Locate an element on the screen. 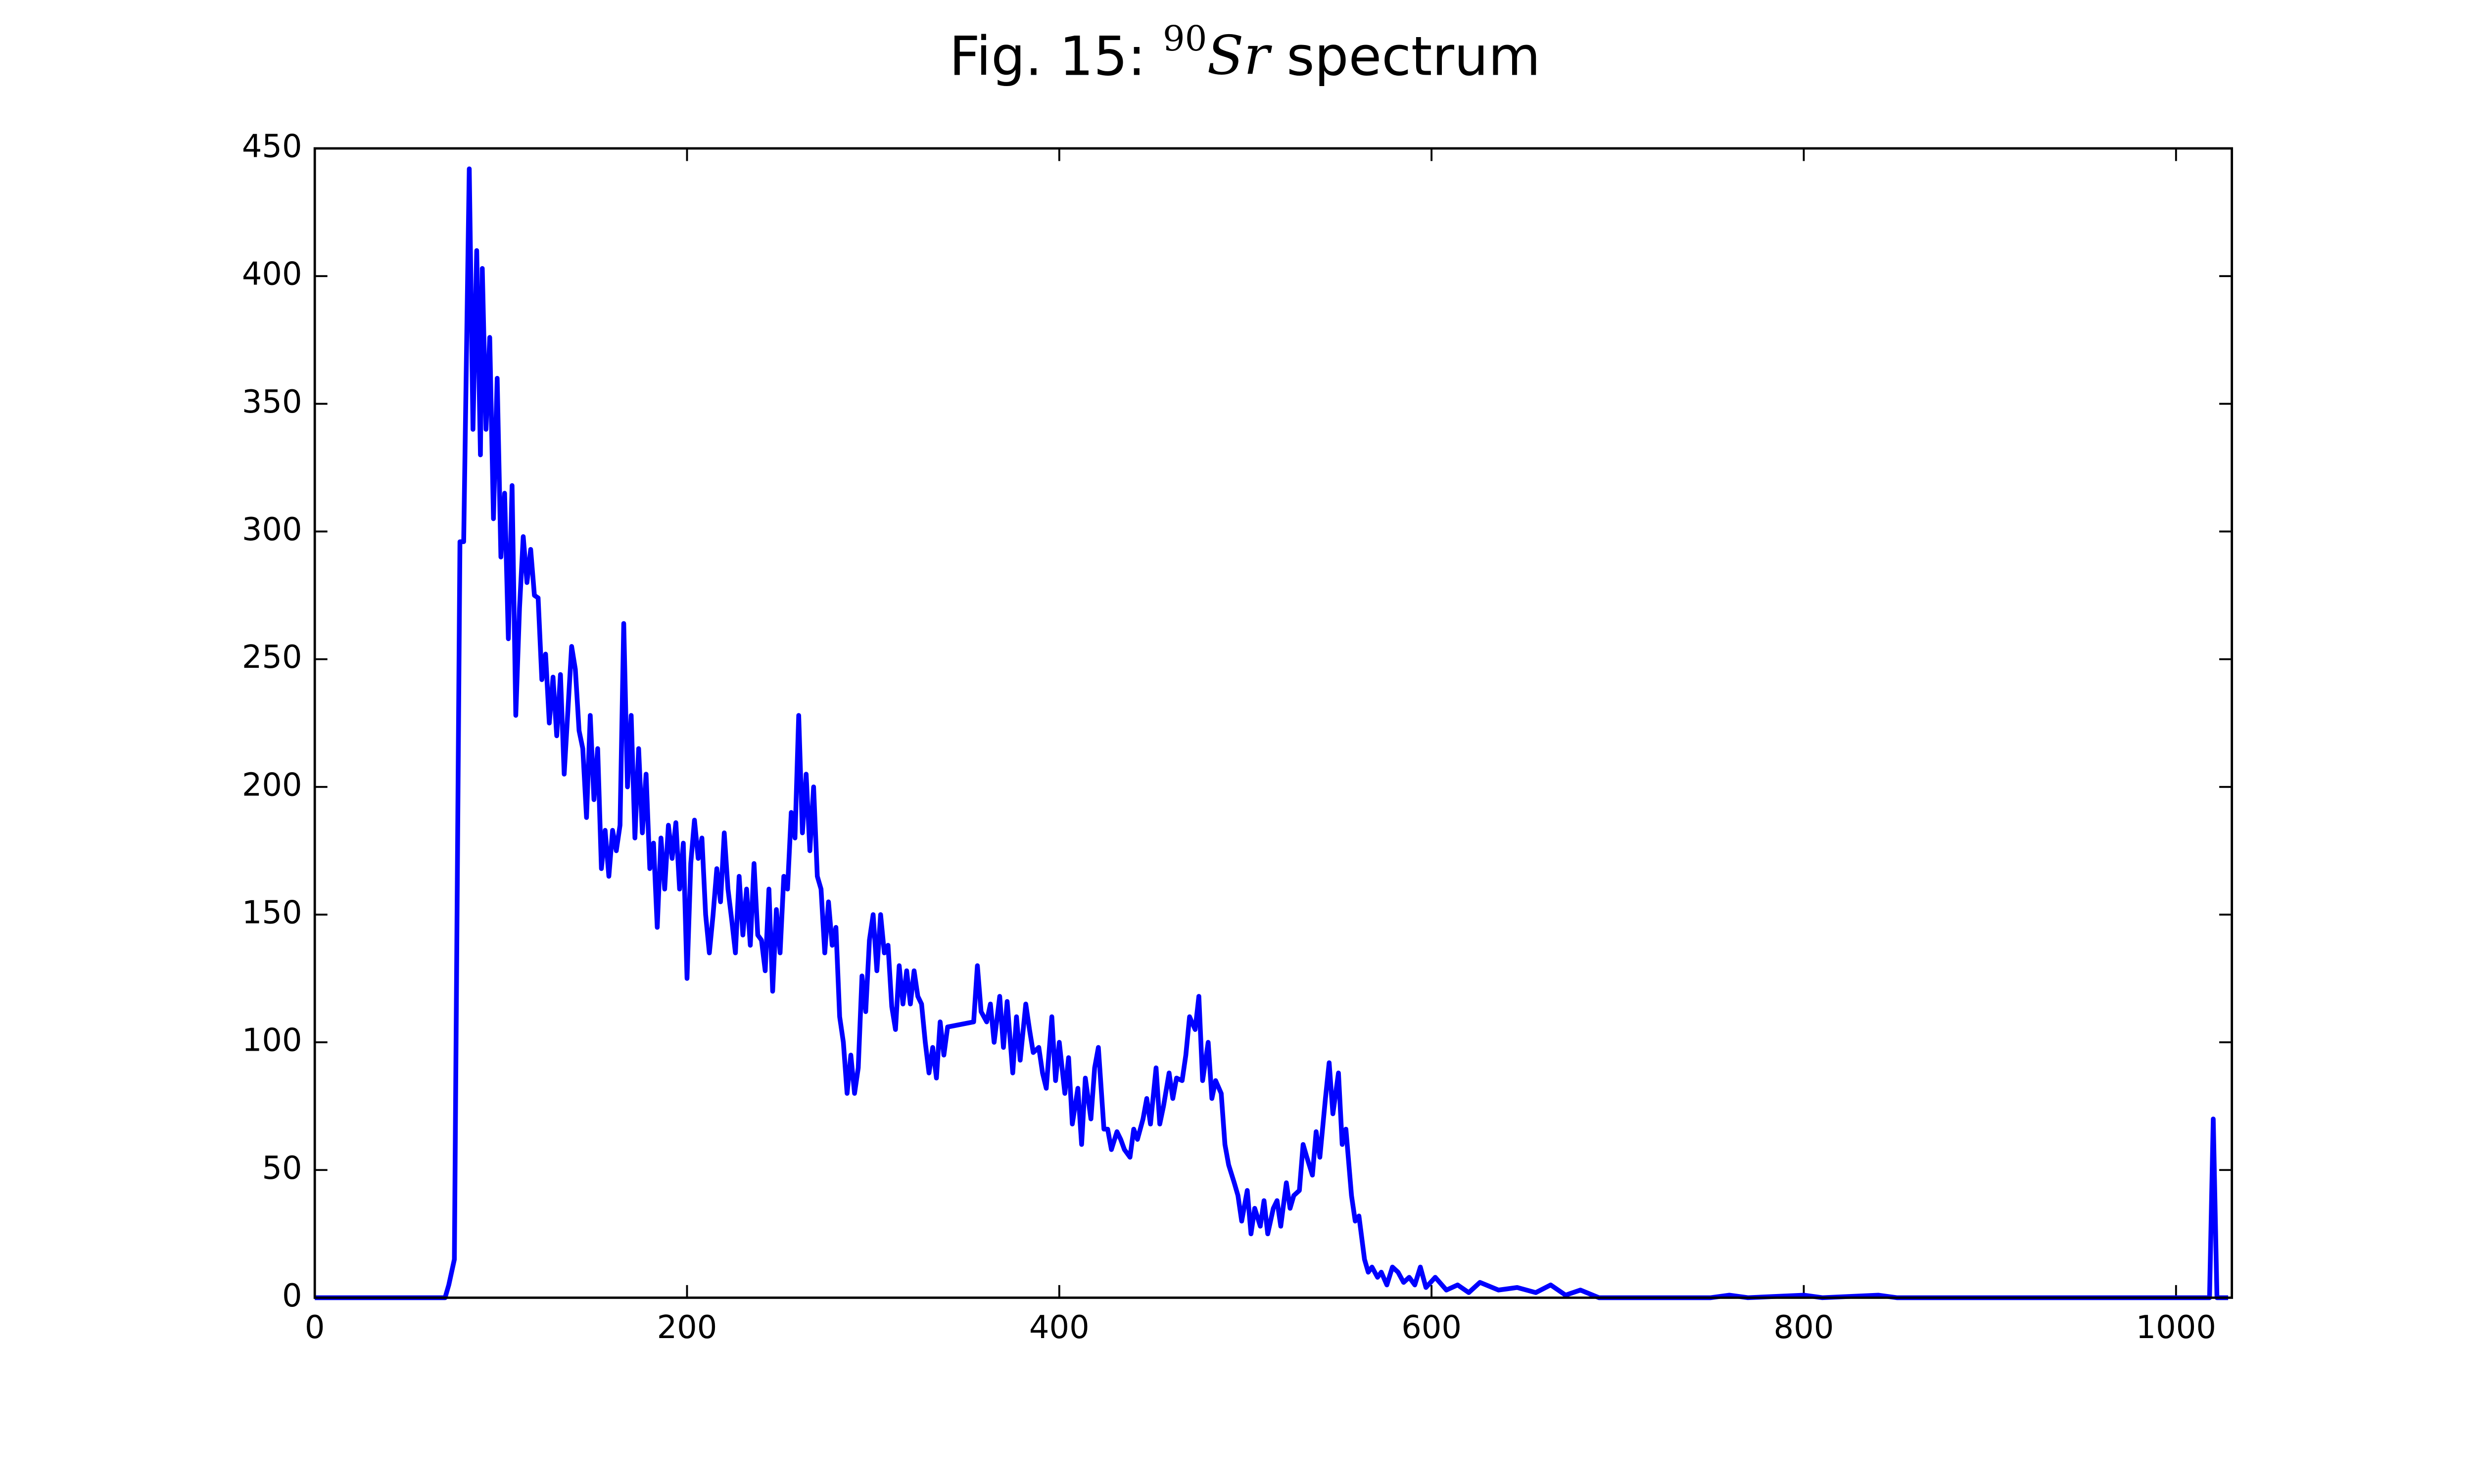 The image size is (2474, 1484). y-tick-label: 350 is located at coordinates (272, 402).